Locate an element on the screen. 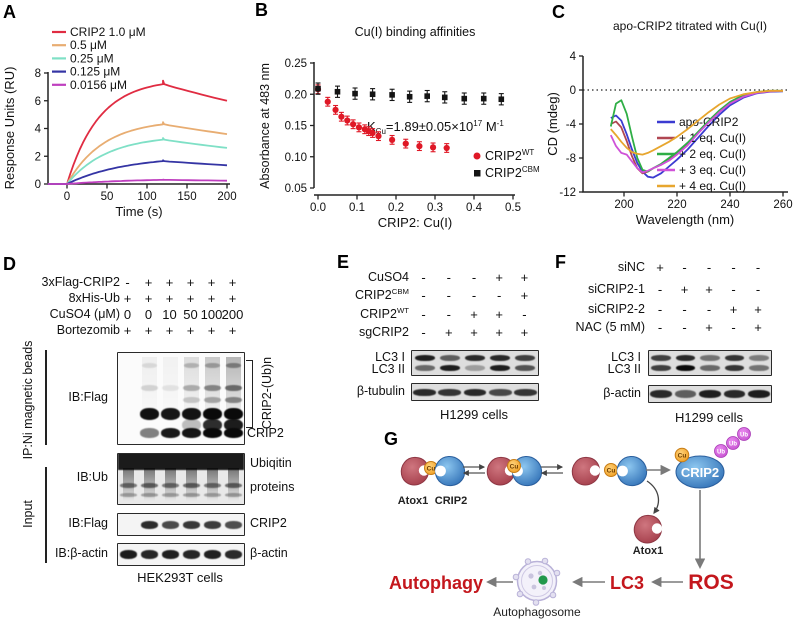 The height and width of the screenshot is (620, 800). crip2-oval-label: CRIP2 is located at coordinates (700, 472).